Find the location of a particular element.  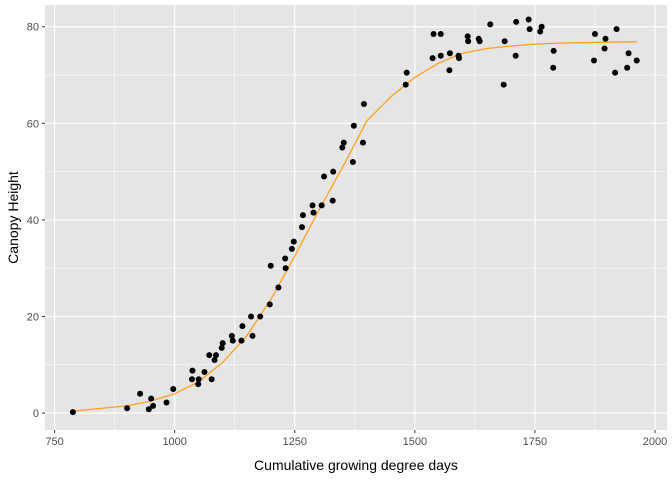

x-tick-label-3: 1500 is located at coordinates (415, 442).